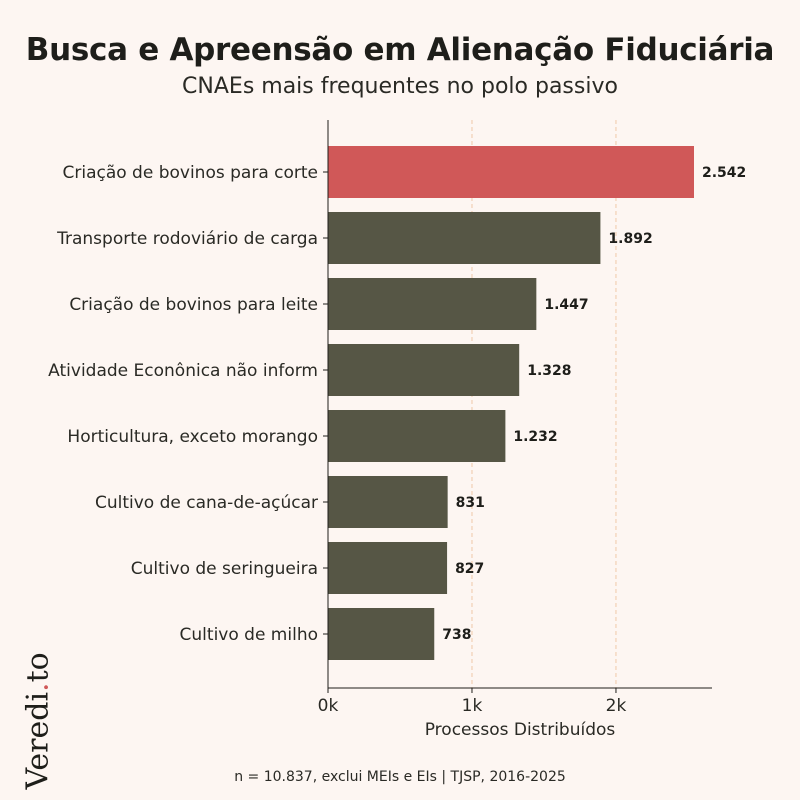  What do you see at coordinates (190, 173) in the screenshot?
I see `y-tick-label: Criação de bovinos para corte` at bounding box center [190, 173].